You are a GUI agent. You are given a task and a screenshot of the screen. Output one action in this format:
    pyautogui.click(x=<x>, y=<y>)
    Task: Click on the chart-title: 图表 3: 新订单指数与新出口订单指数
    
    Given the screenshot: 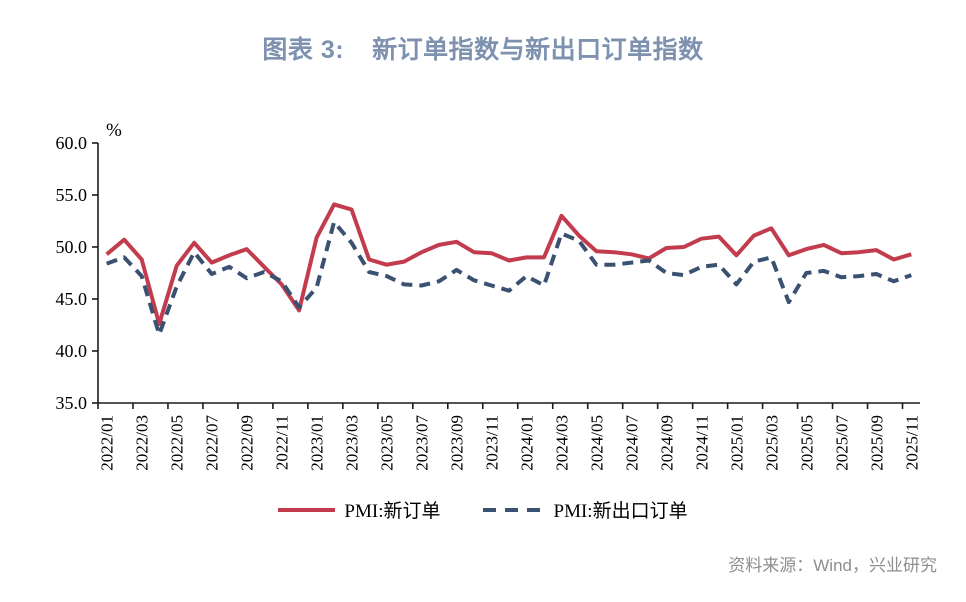 What is the action you would take?
    pyautogui.click(x=483, y=48)
    